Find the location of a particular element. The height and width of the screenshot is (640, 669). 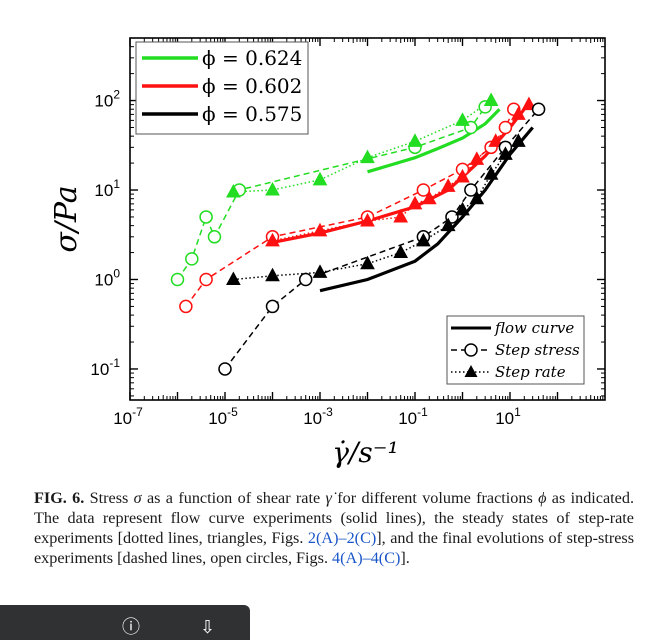

viewer-toolbar: ⓘ ⇩ is located at coordinates (125, 622).